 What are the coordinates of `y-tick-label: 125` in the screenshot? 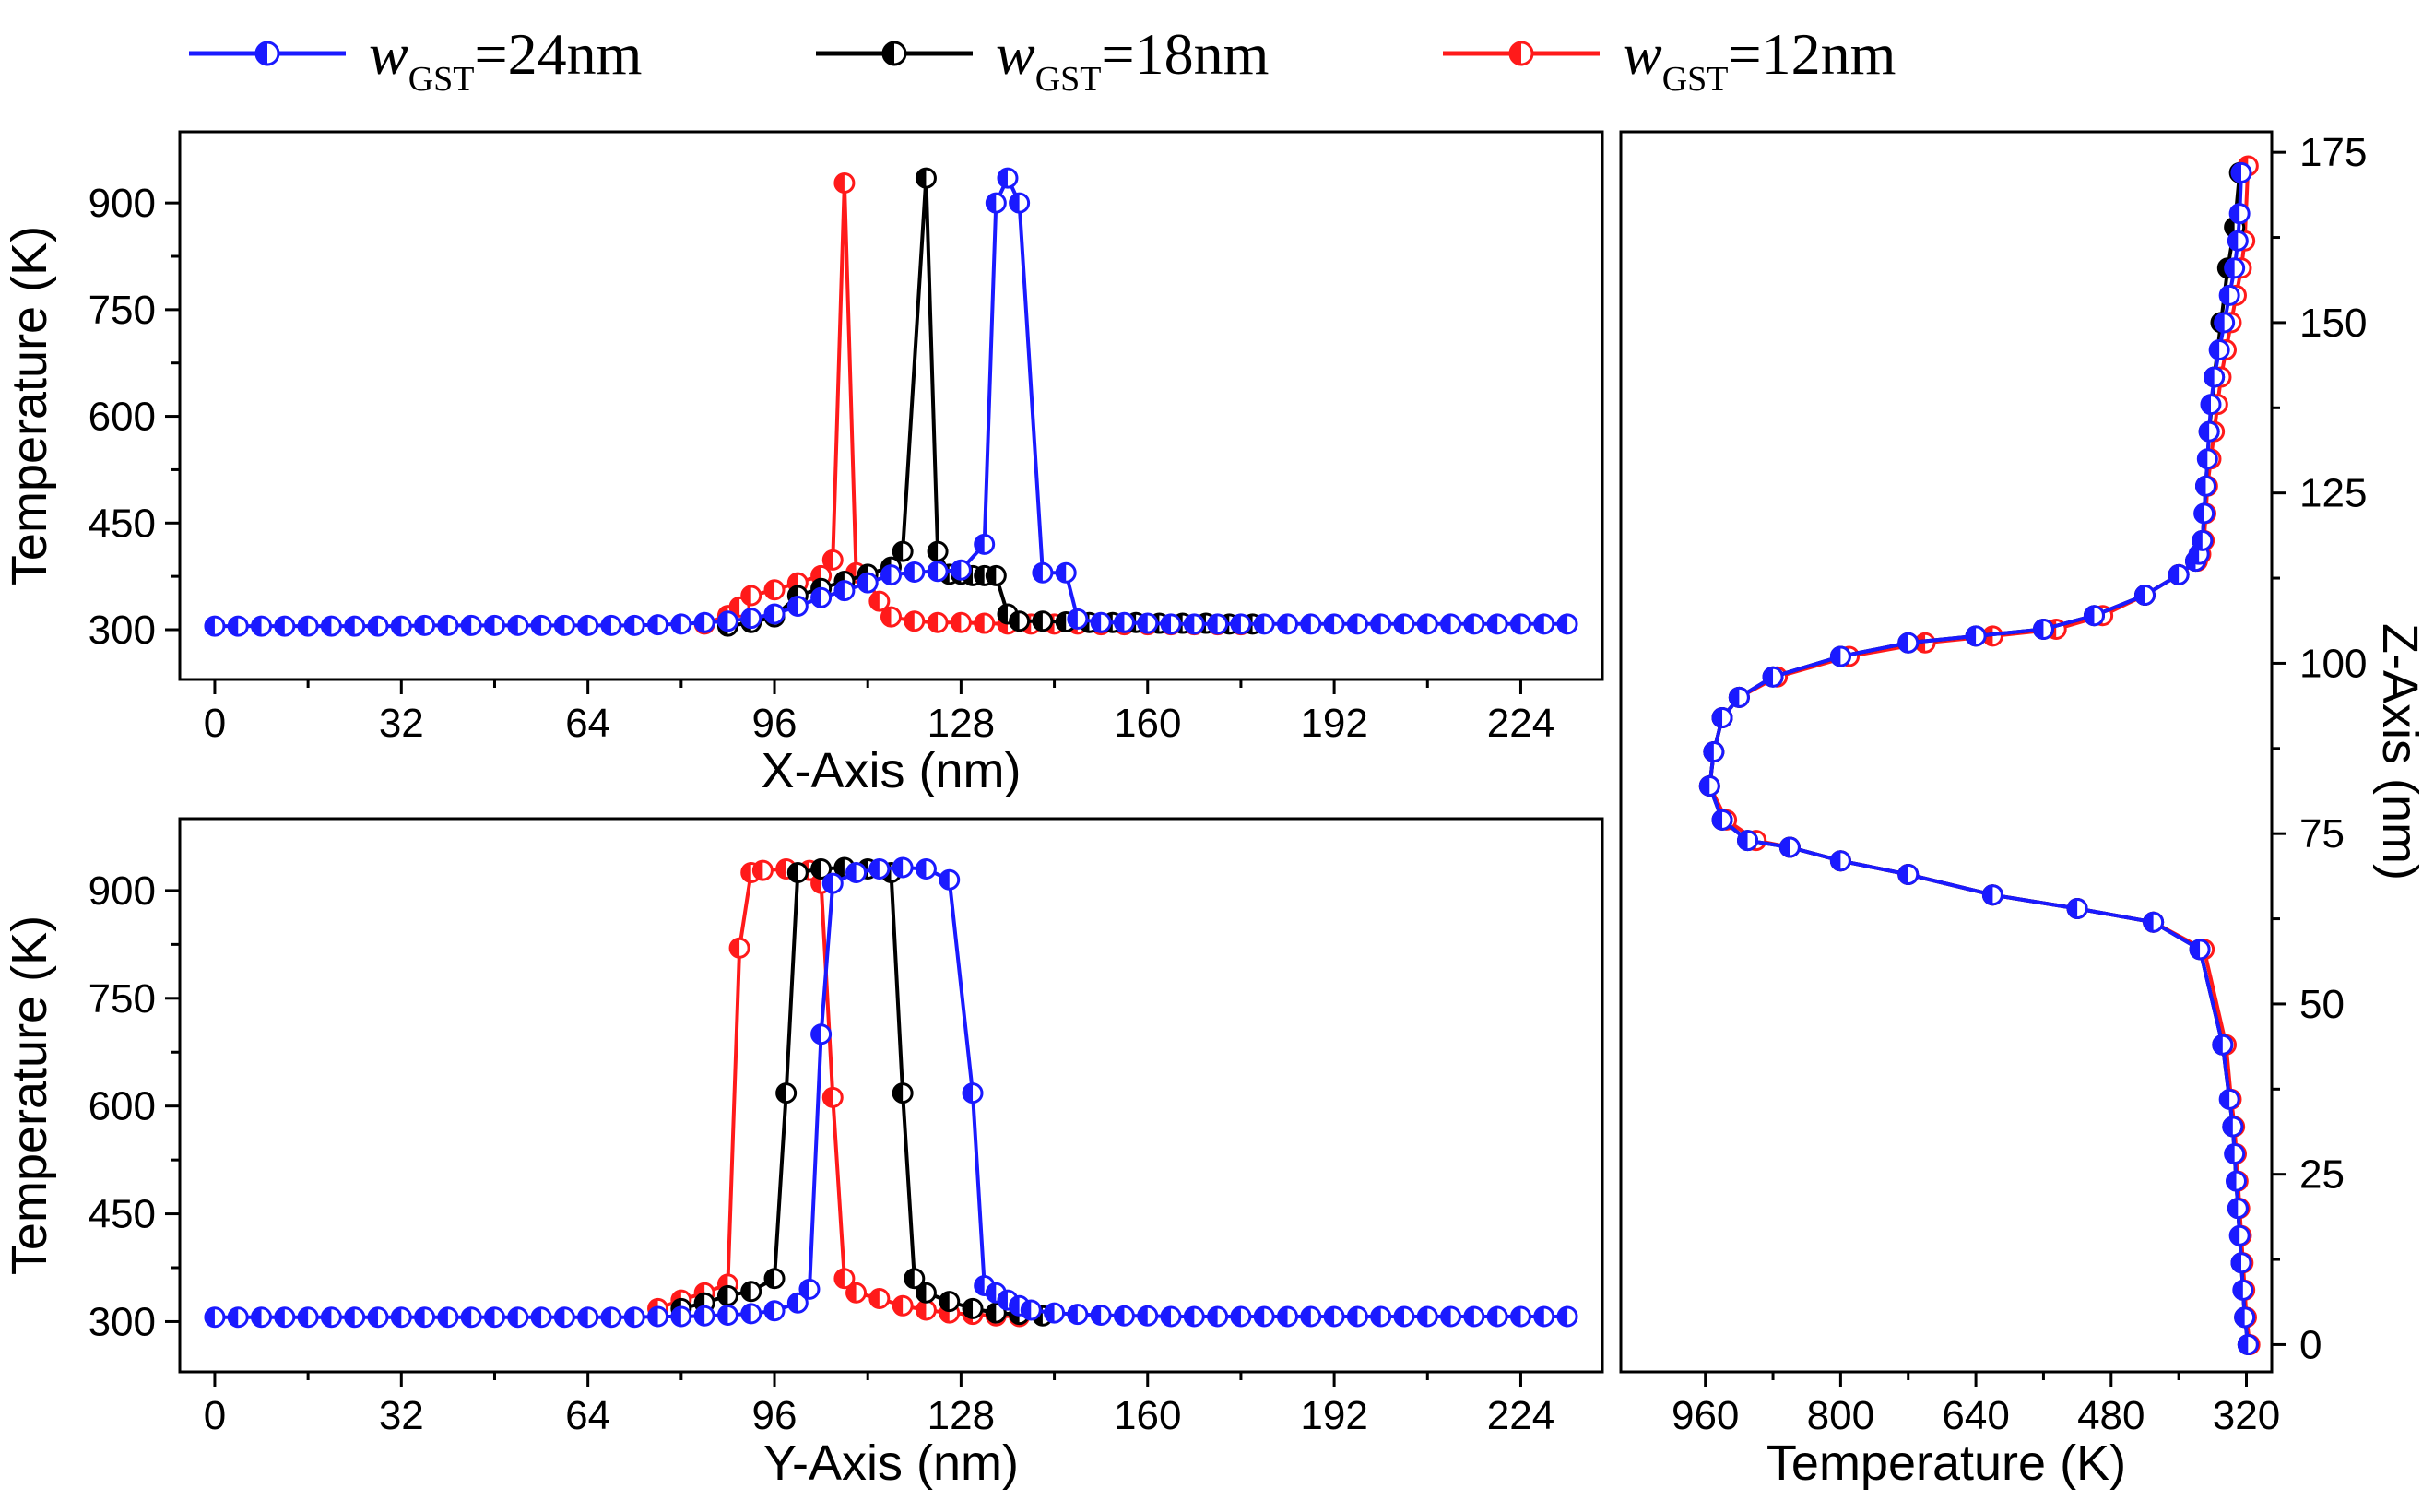 It's located at (2333, 494).